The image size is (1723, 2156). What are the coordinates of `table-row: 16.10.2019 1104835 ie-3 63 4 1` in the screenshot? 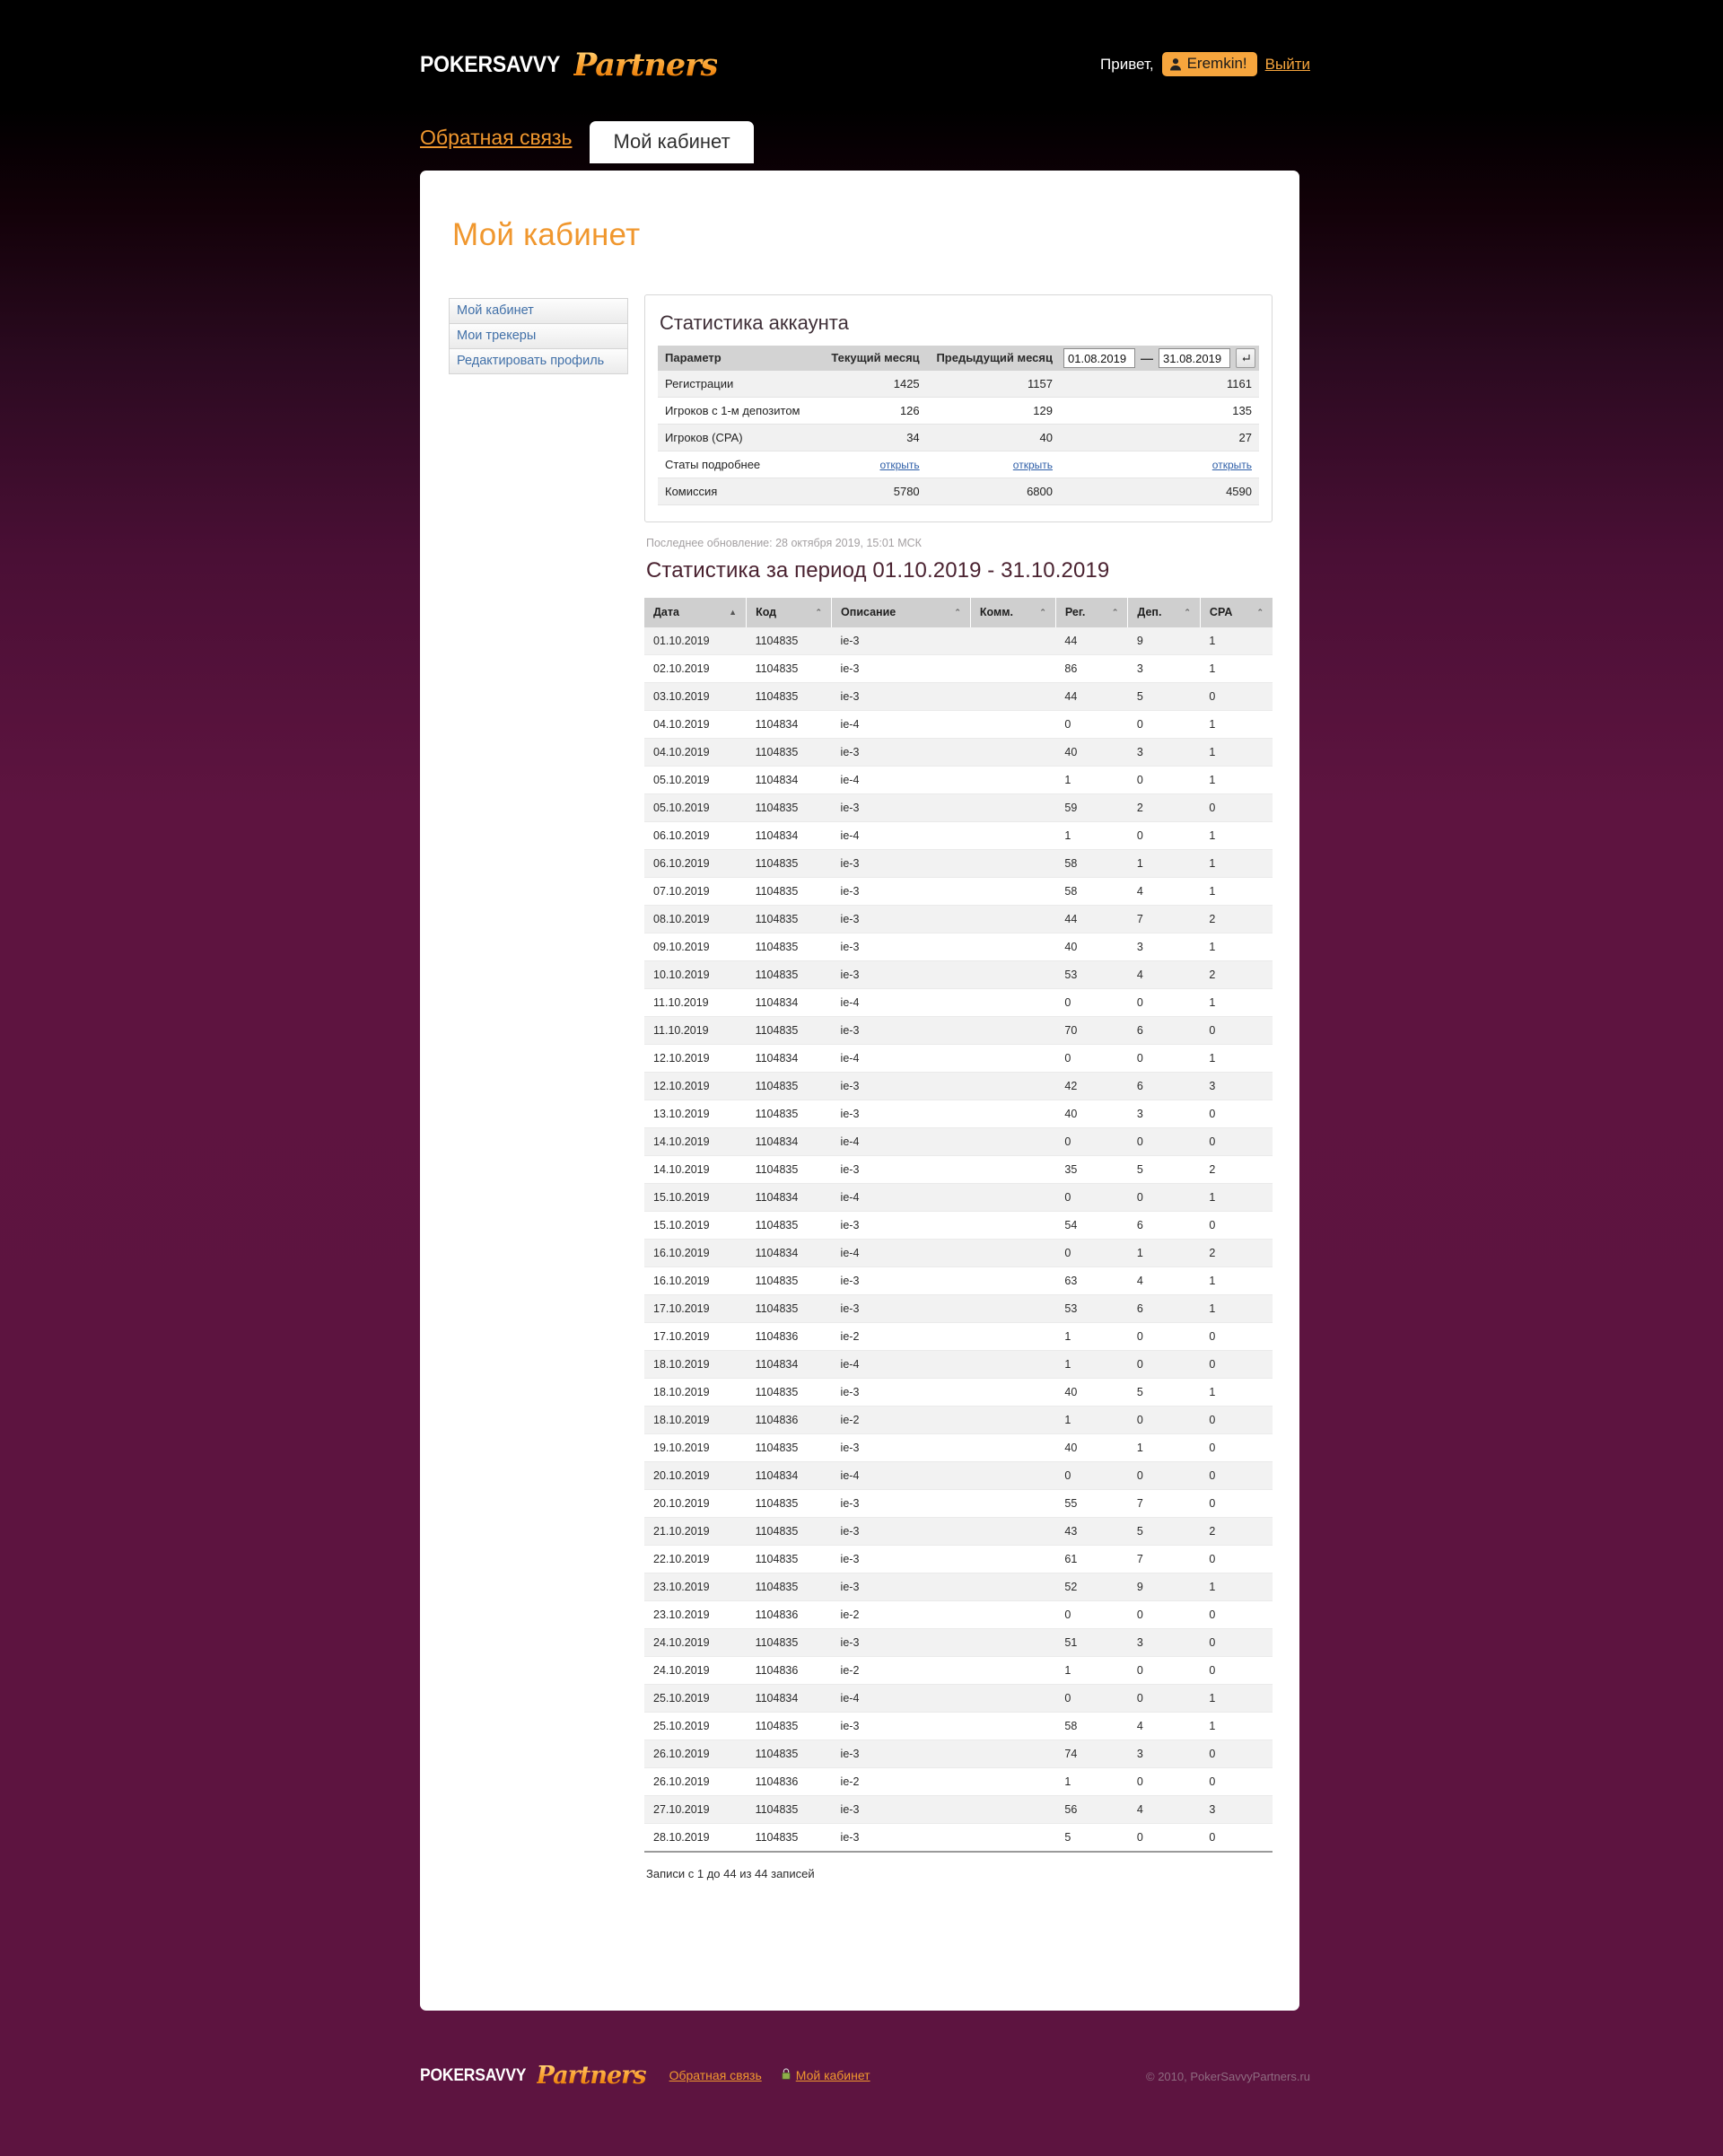 It's located at (958, 1280).